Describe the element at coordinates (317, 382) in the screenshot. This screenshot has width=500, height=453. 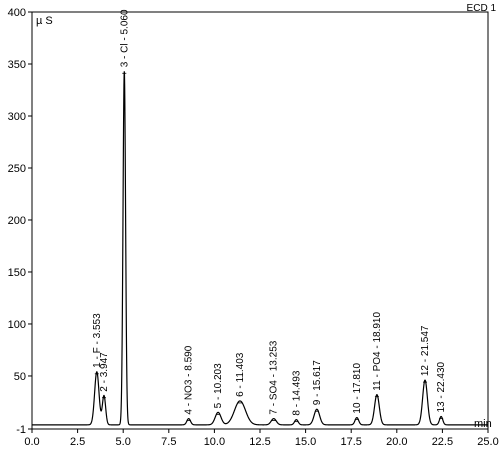
I see `peak-label: 9 - 15.617` at that location.